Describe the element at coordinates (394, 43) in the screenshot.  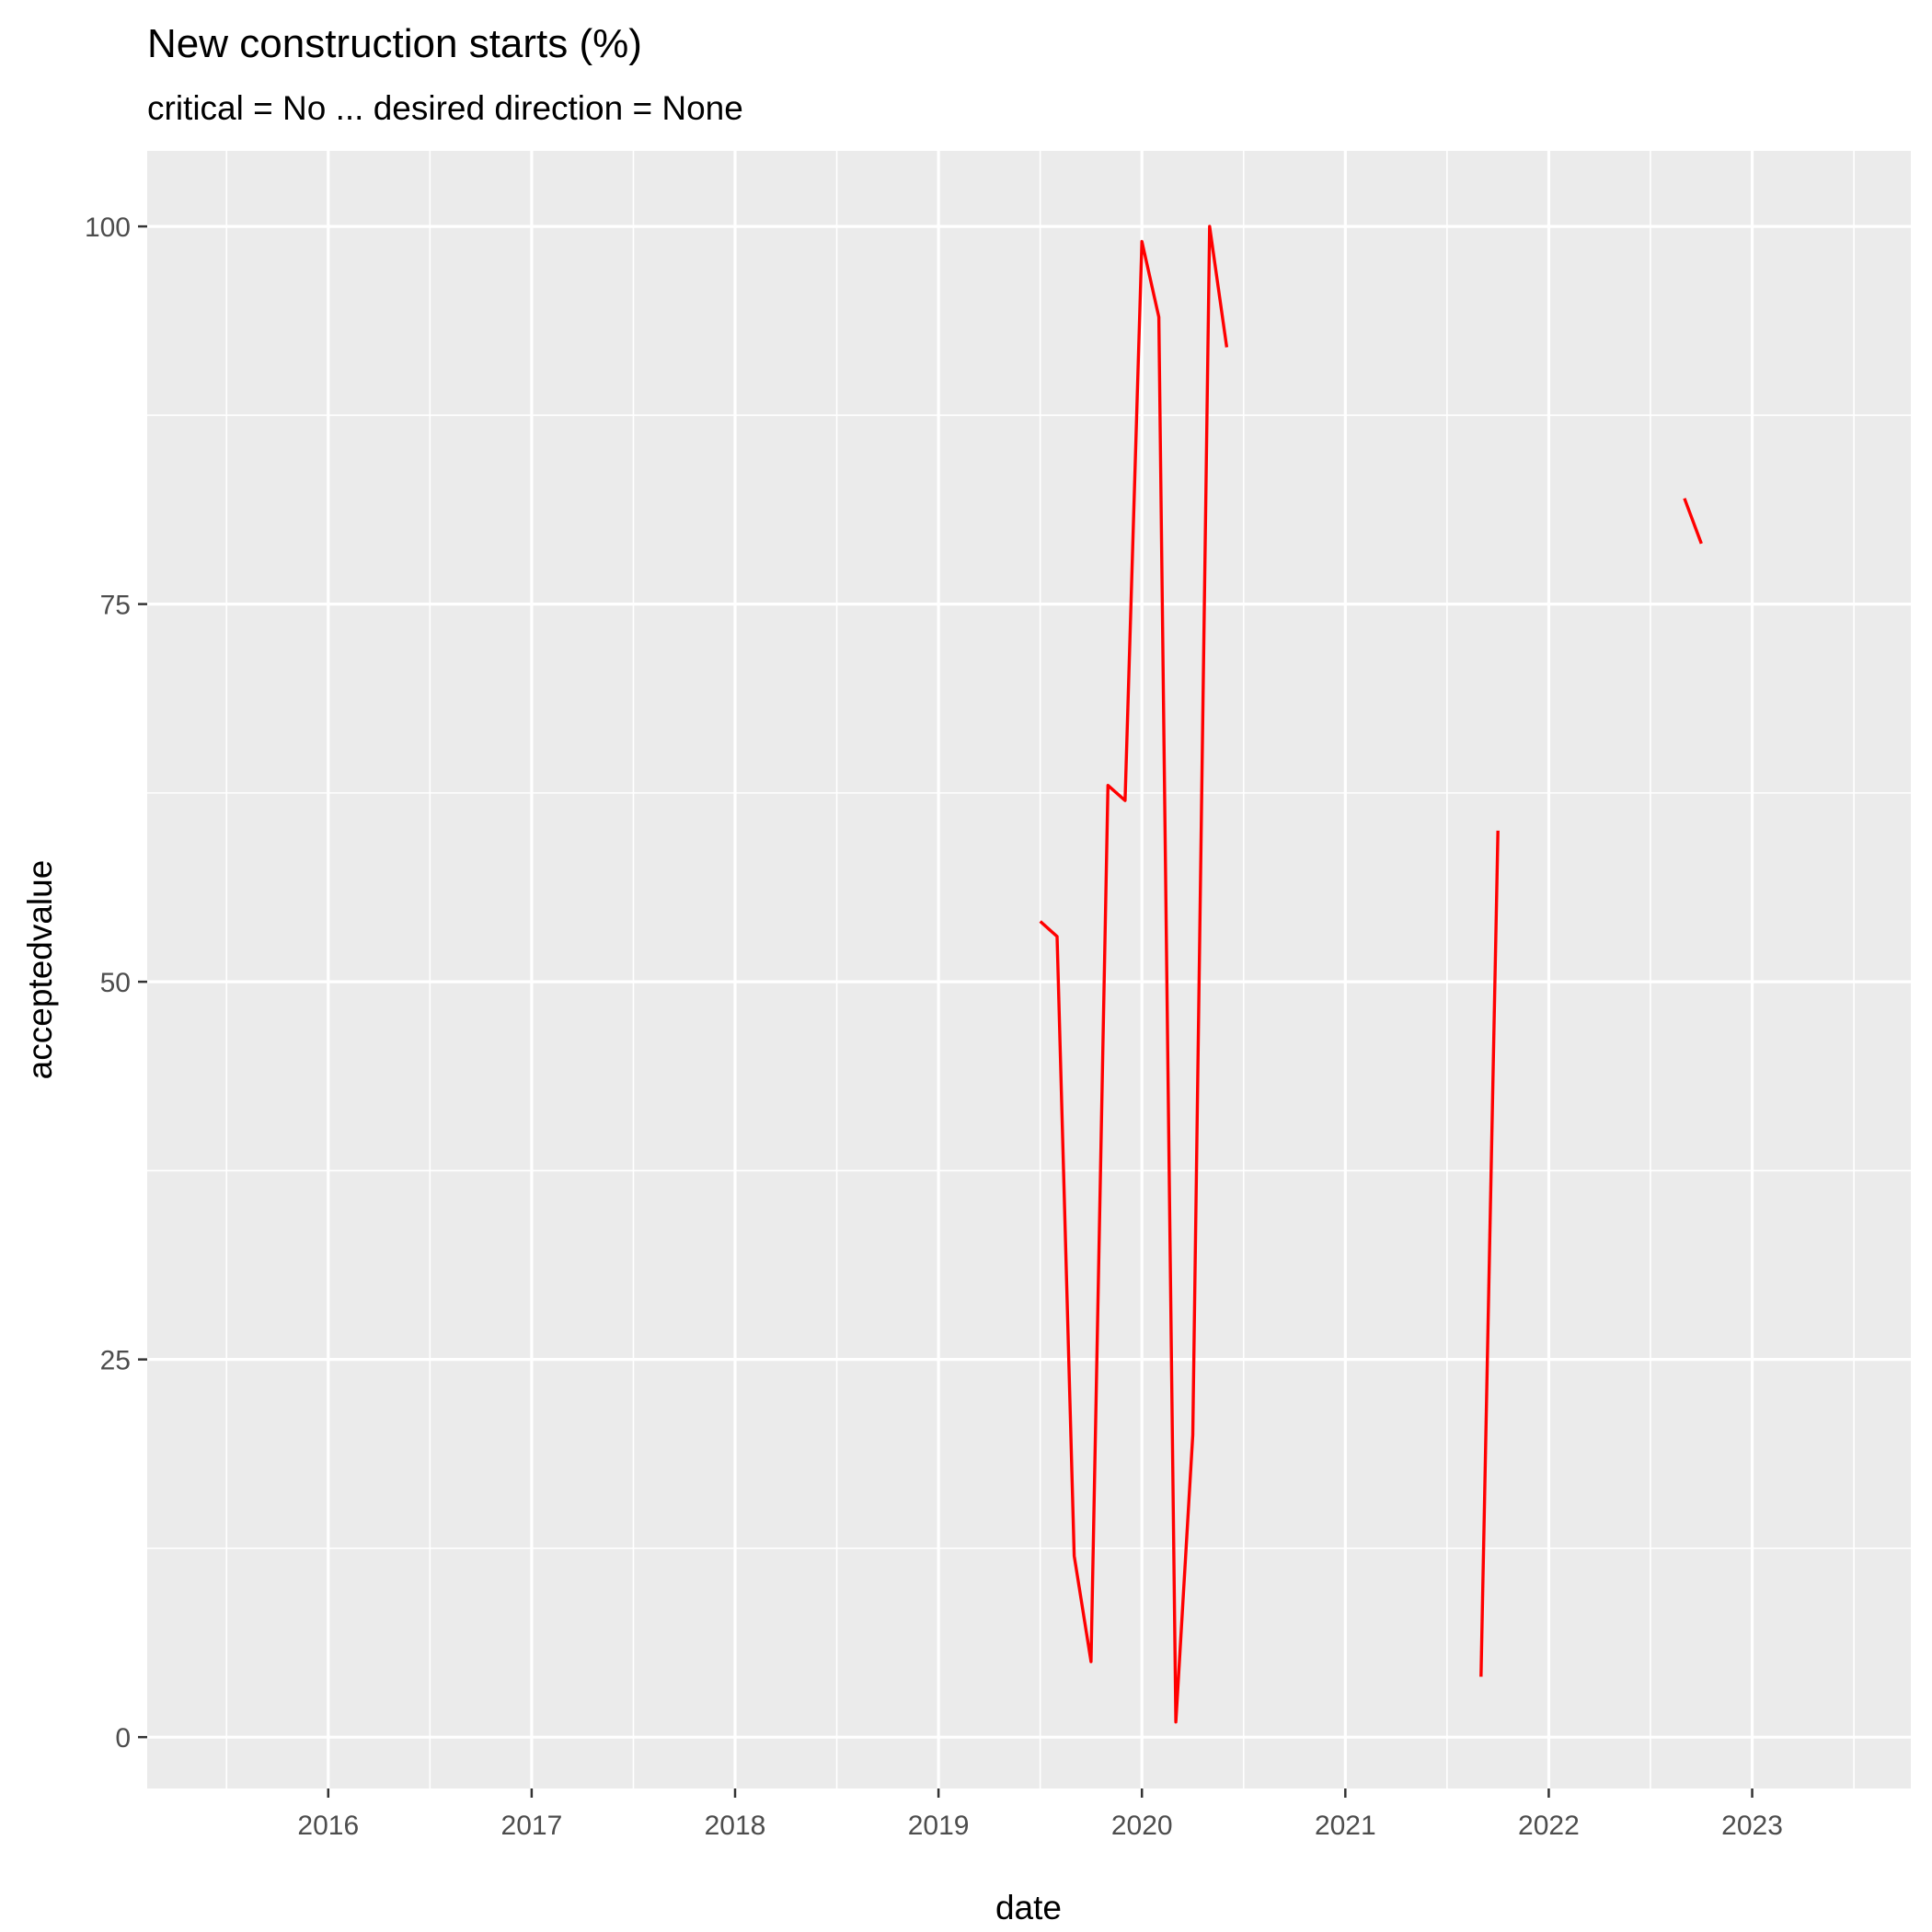
I see `chart-title: New construction starts (%)` at that location.